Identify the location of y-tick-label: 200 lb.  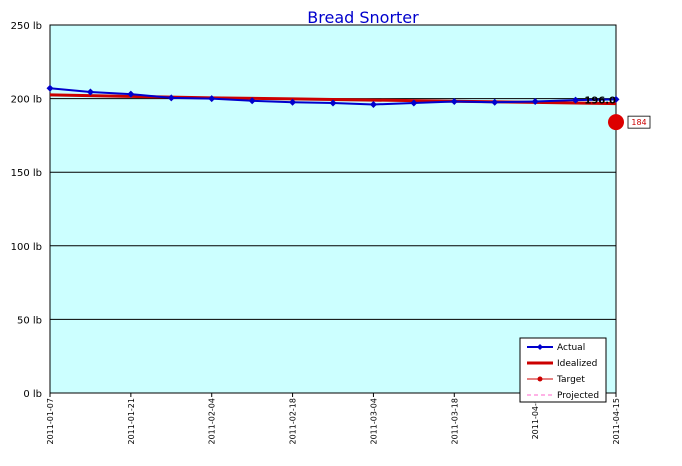
(26, 100).